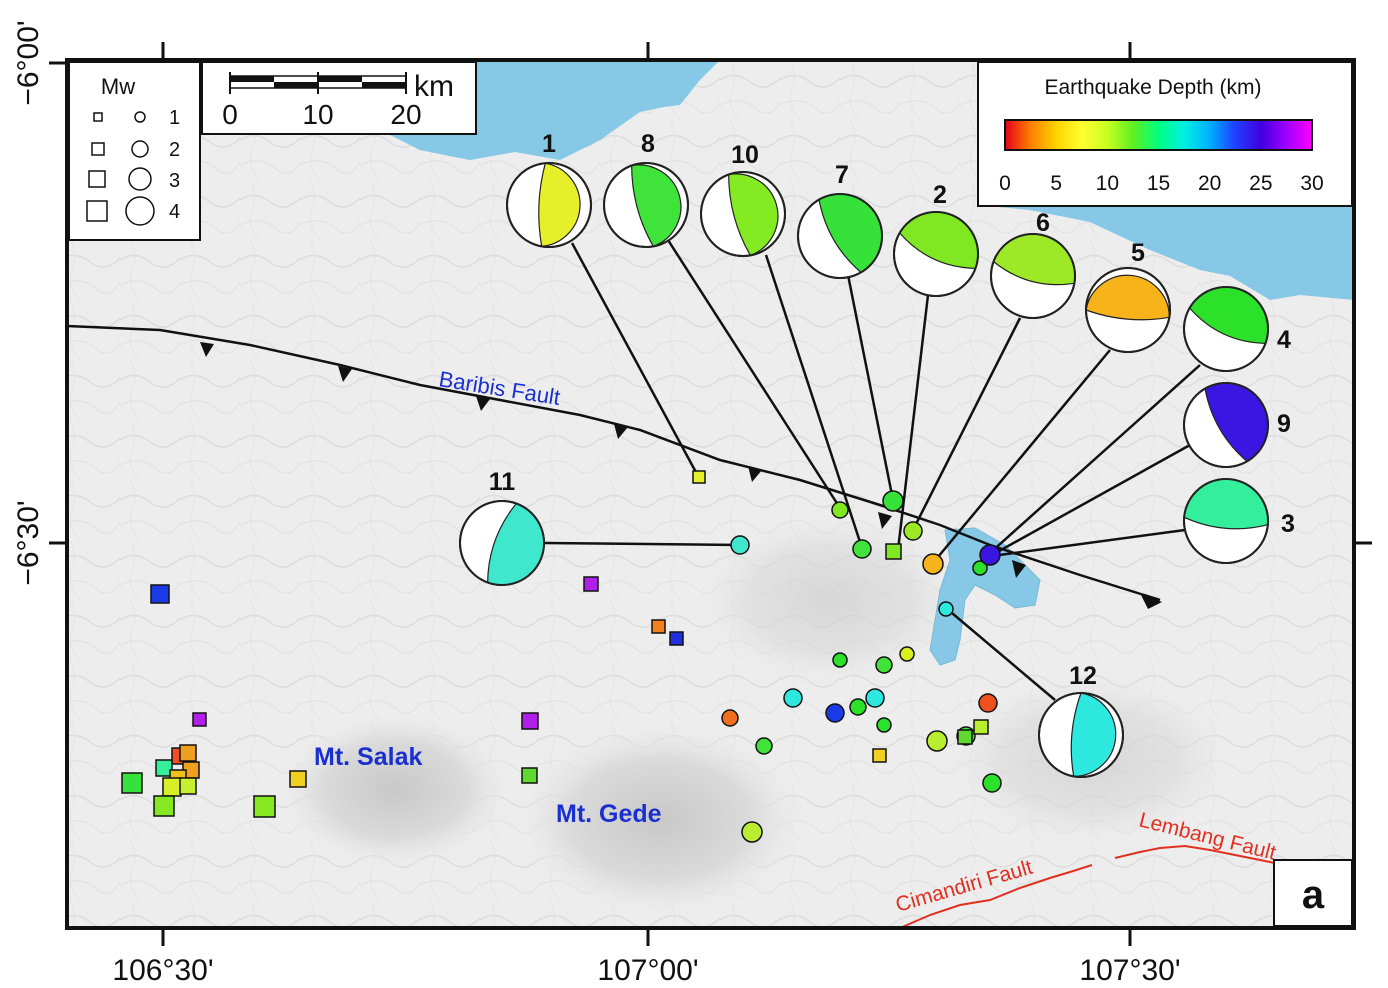 This screenshot has width=1388, height=988. Describe the element at coordinates (434, 86) in the screenshot. I see `scale-unit: km` at that location.